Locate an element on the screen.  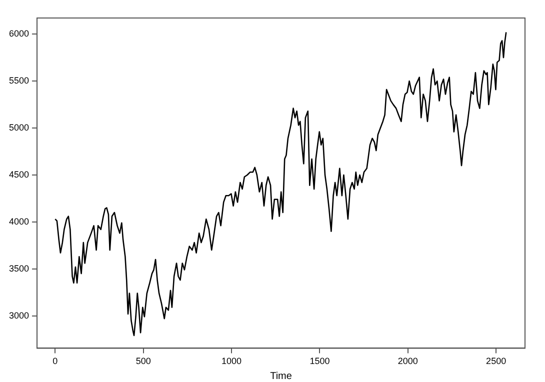
x-tick-label: 500 is located at coordinates (143, 361).